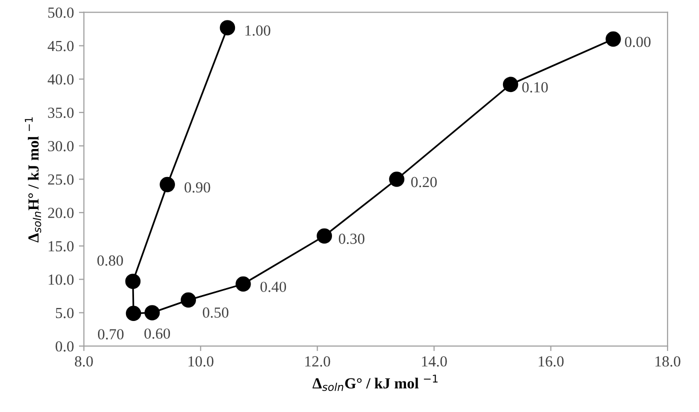 This screenshot has height=412, width=699. What do you see at coordinates (65, 313) in the screenshot?
I see `y-tick-label: 5.0` at bounding box center [65, 313].